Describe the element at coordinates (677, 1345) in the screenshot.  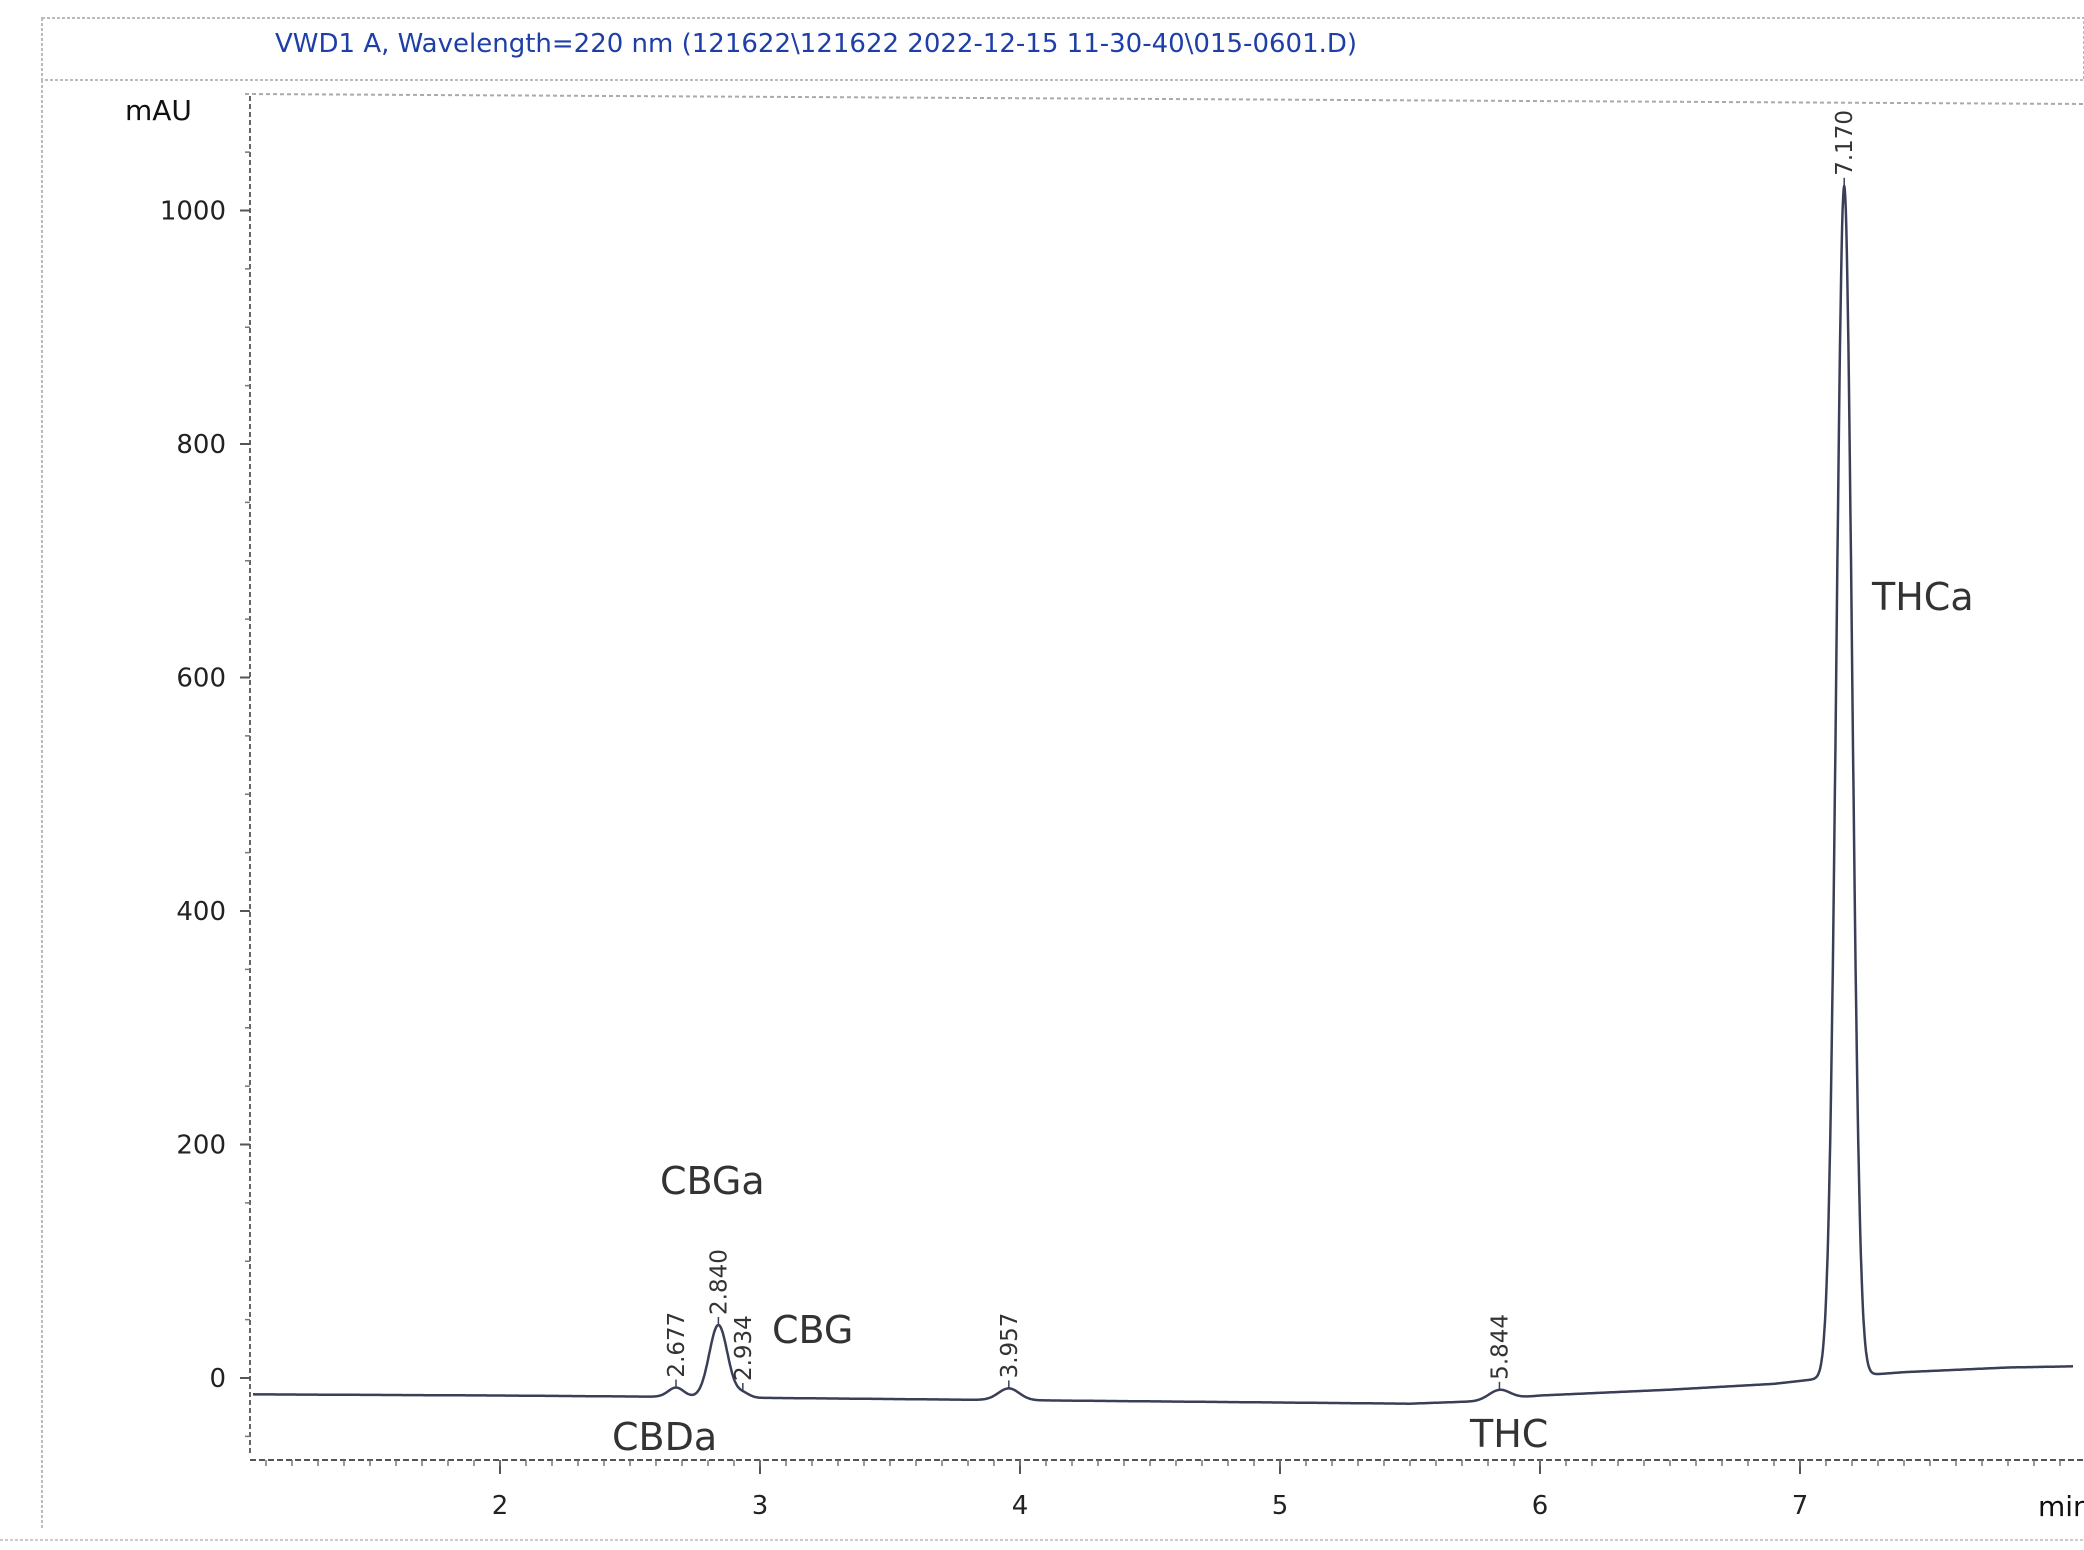
I see `peak-rt-label: 2.677` at that location.